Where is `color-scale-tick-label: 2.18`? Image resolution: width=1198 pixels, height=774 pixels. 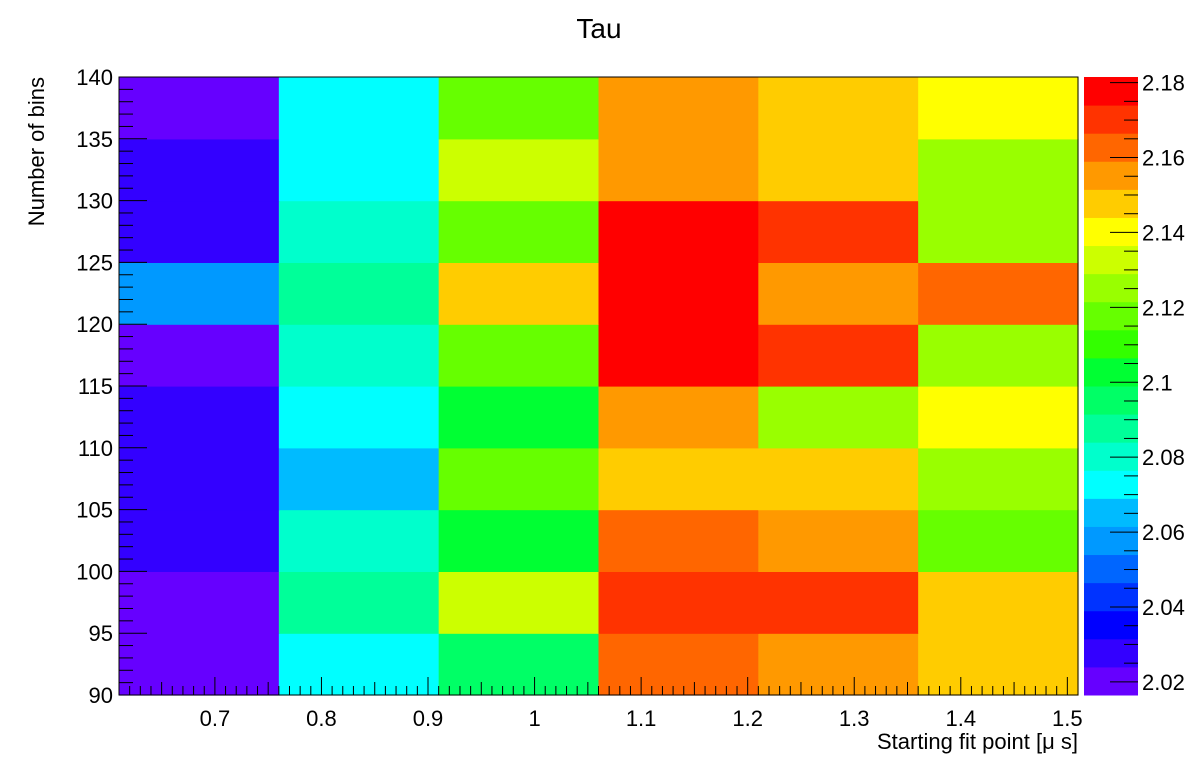
color-scale-tick-label: 2.18 is located at coordinates (1163, 83).